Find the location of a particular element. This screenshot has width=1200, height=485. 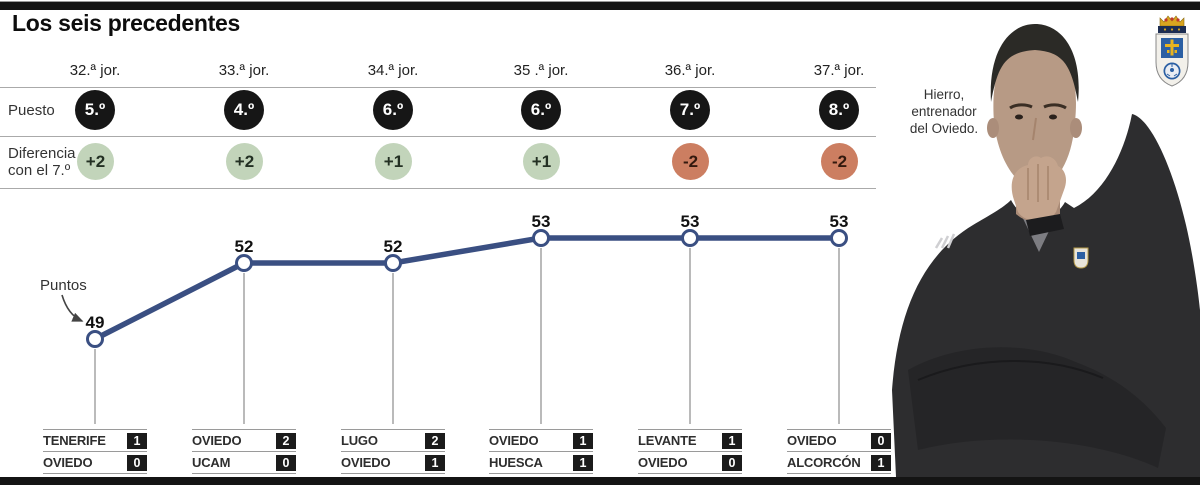

puesto-badge: 4.º is located at coordinates (244, 110).